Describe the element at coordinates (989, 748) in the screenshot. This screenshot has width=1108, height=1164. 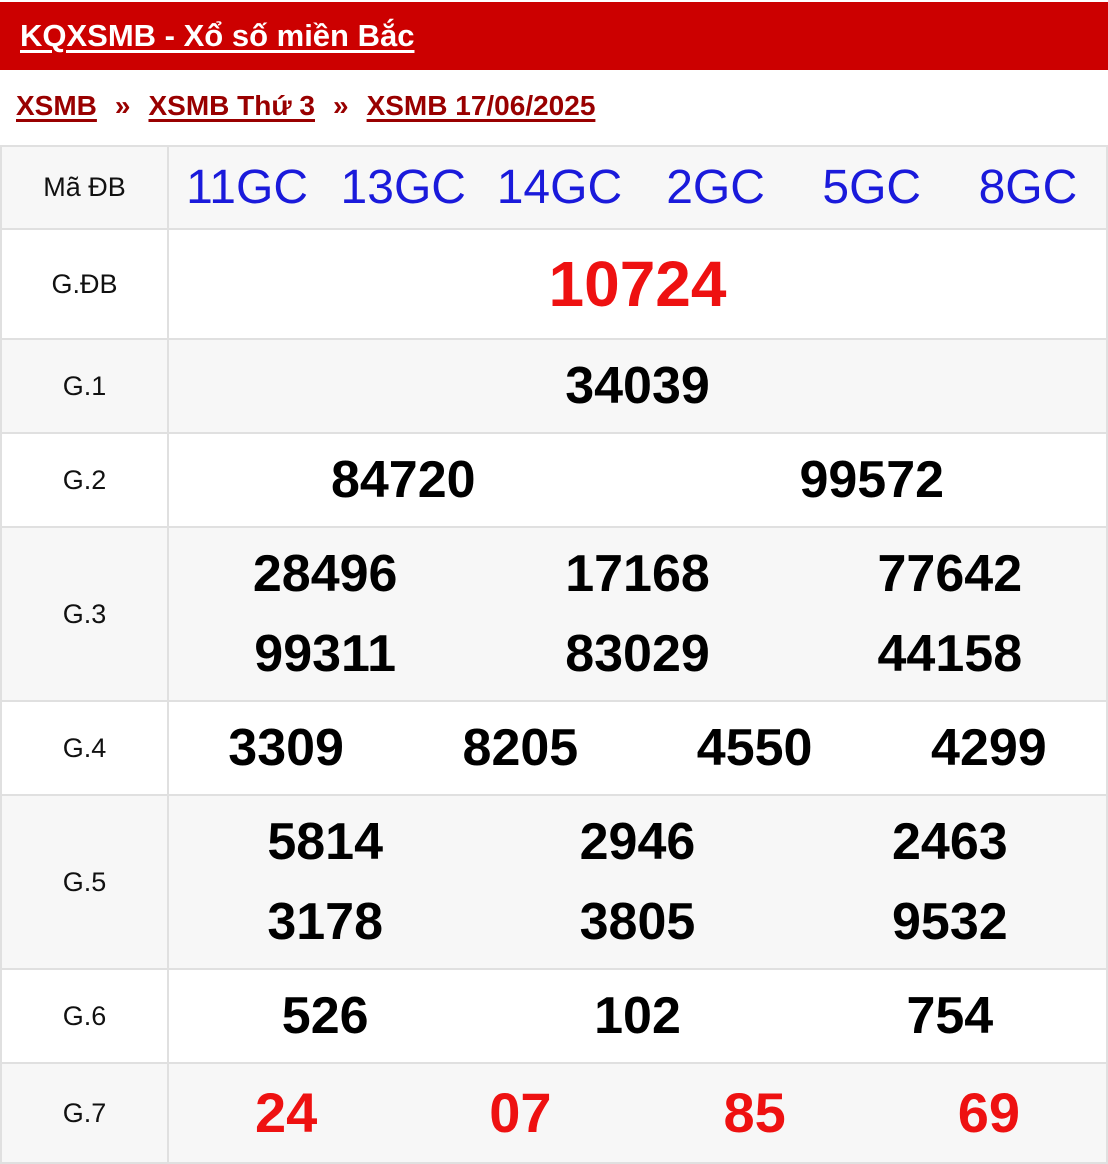
I see `prize-number: 4299` at that location.